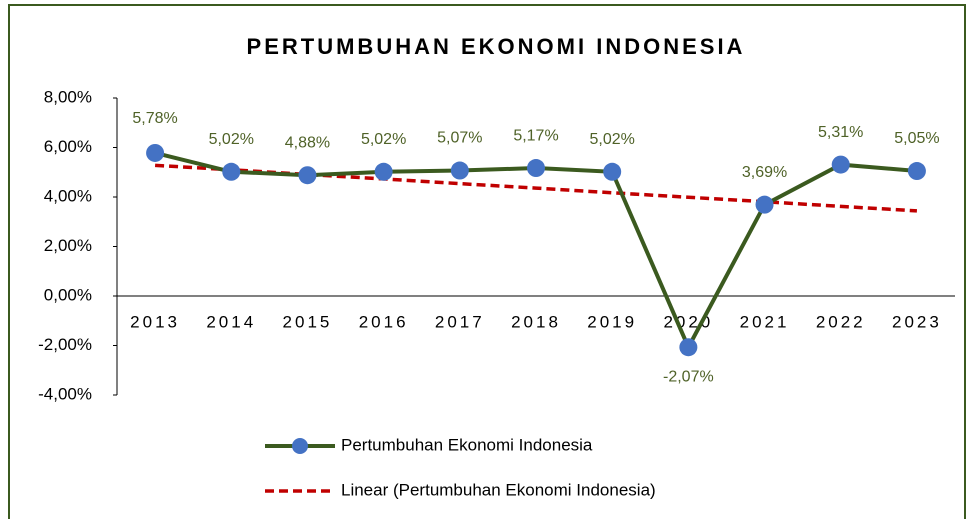  Describe the element at coordinates (68, 294) in the screenshot. I see `y-tick-label: 0,00%` at that location.